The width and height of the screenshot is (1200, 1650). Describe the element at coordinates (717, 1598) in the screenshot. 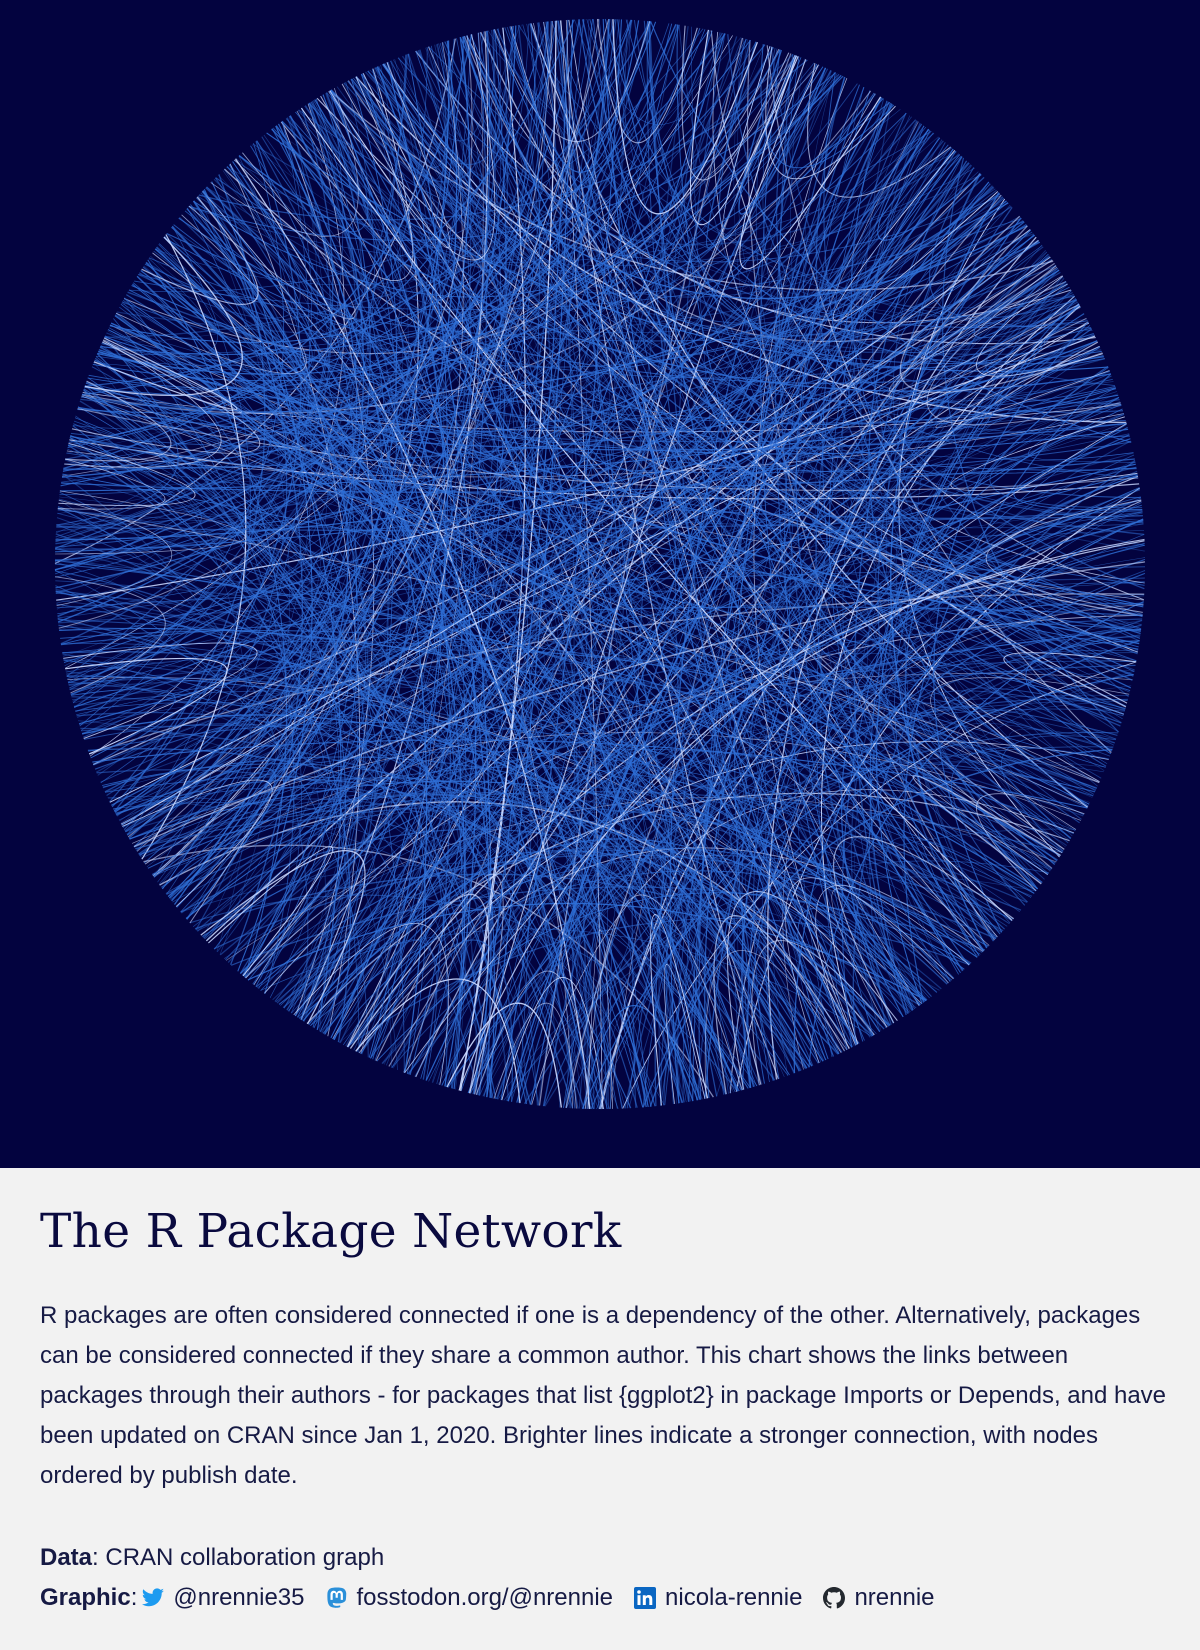

I see `linkedin-handle: nicola-rennie` at that location.